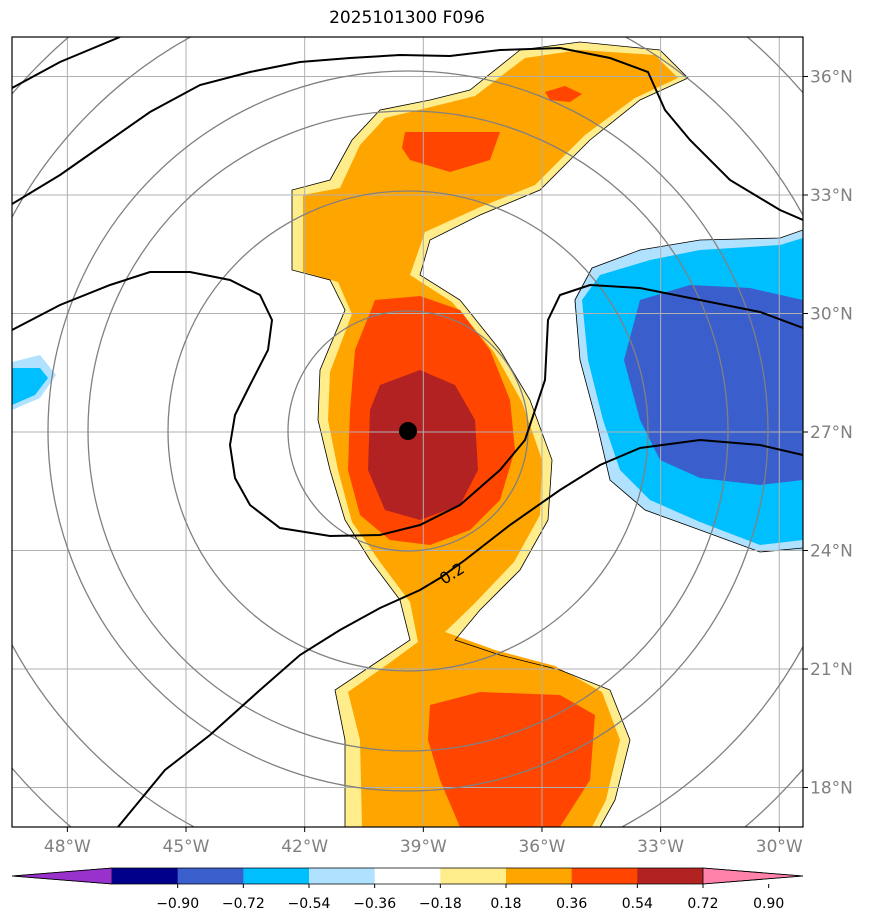 This screenshot has height=924, width=873. Describe the element at coordinates (831, 552) in the screenshot. I see `lat-tick-label-4: 24°N` at that location.